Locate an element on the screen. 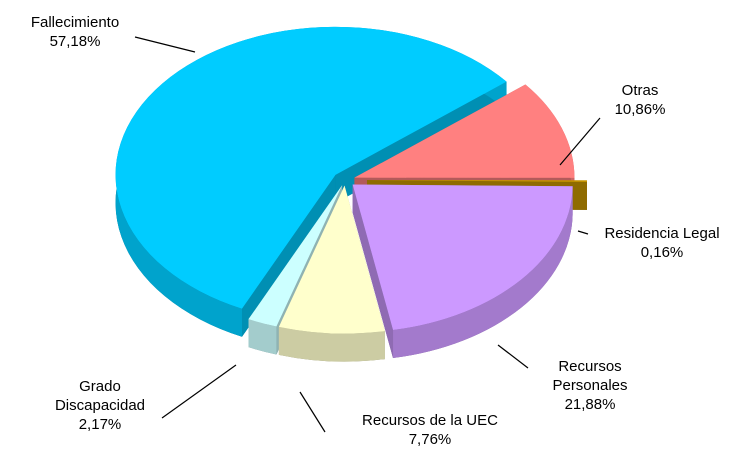 The height and width of the screenshot is (449, 738). slice-label: Recursos de la UEC 7,76% is located at coordinates (430, 430).